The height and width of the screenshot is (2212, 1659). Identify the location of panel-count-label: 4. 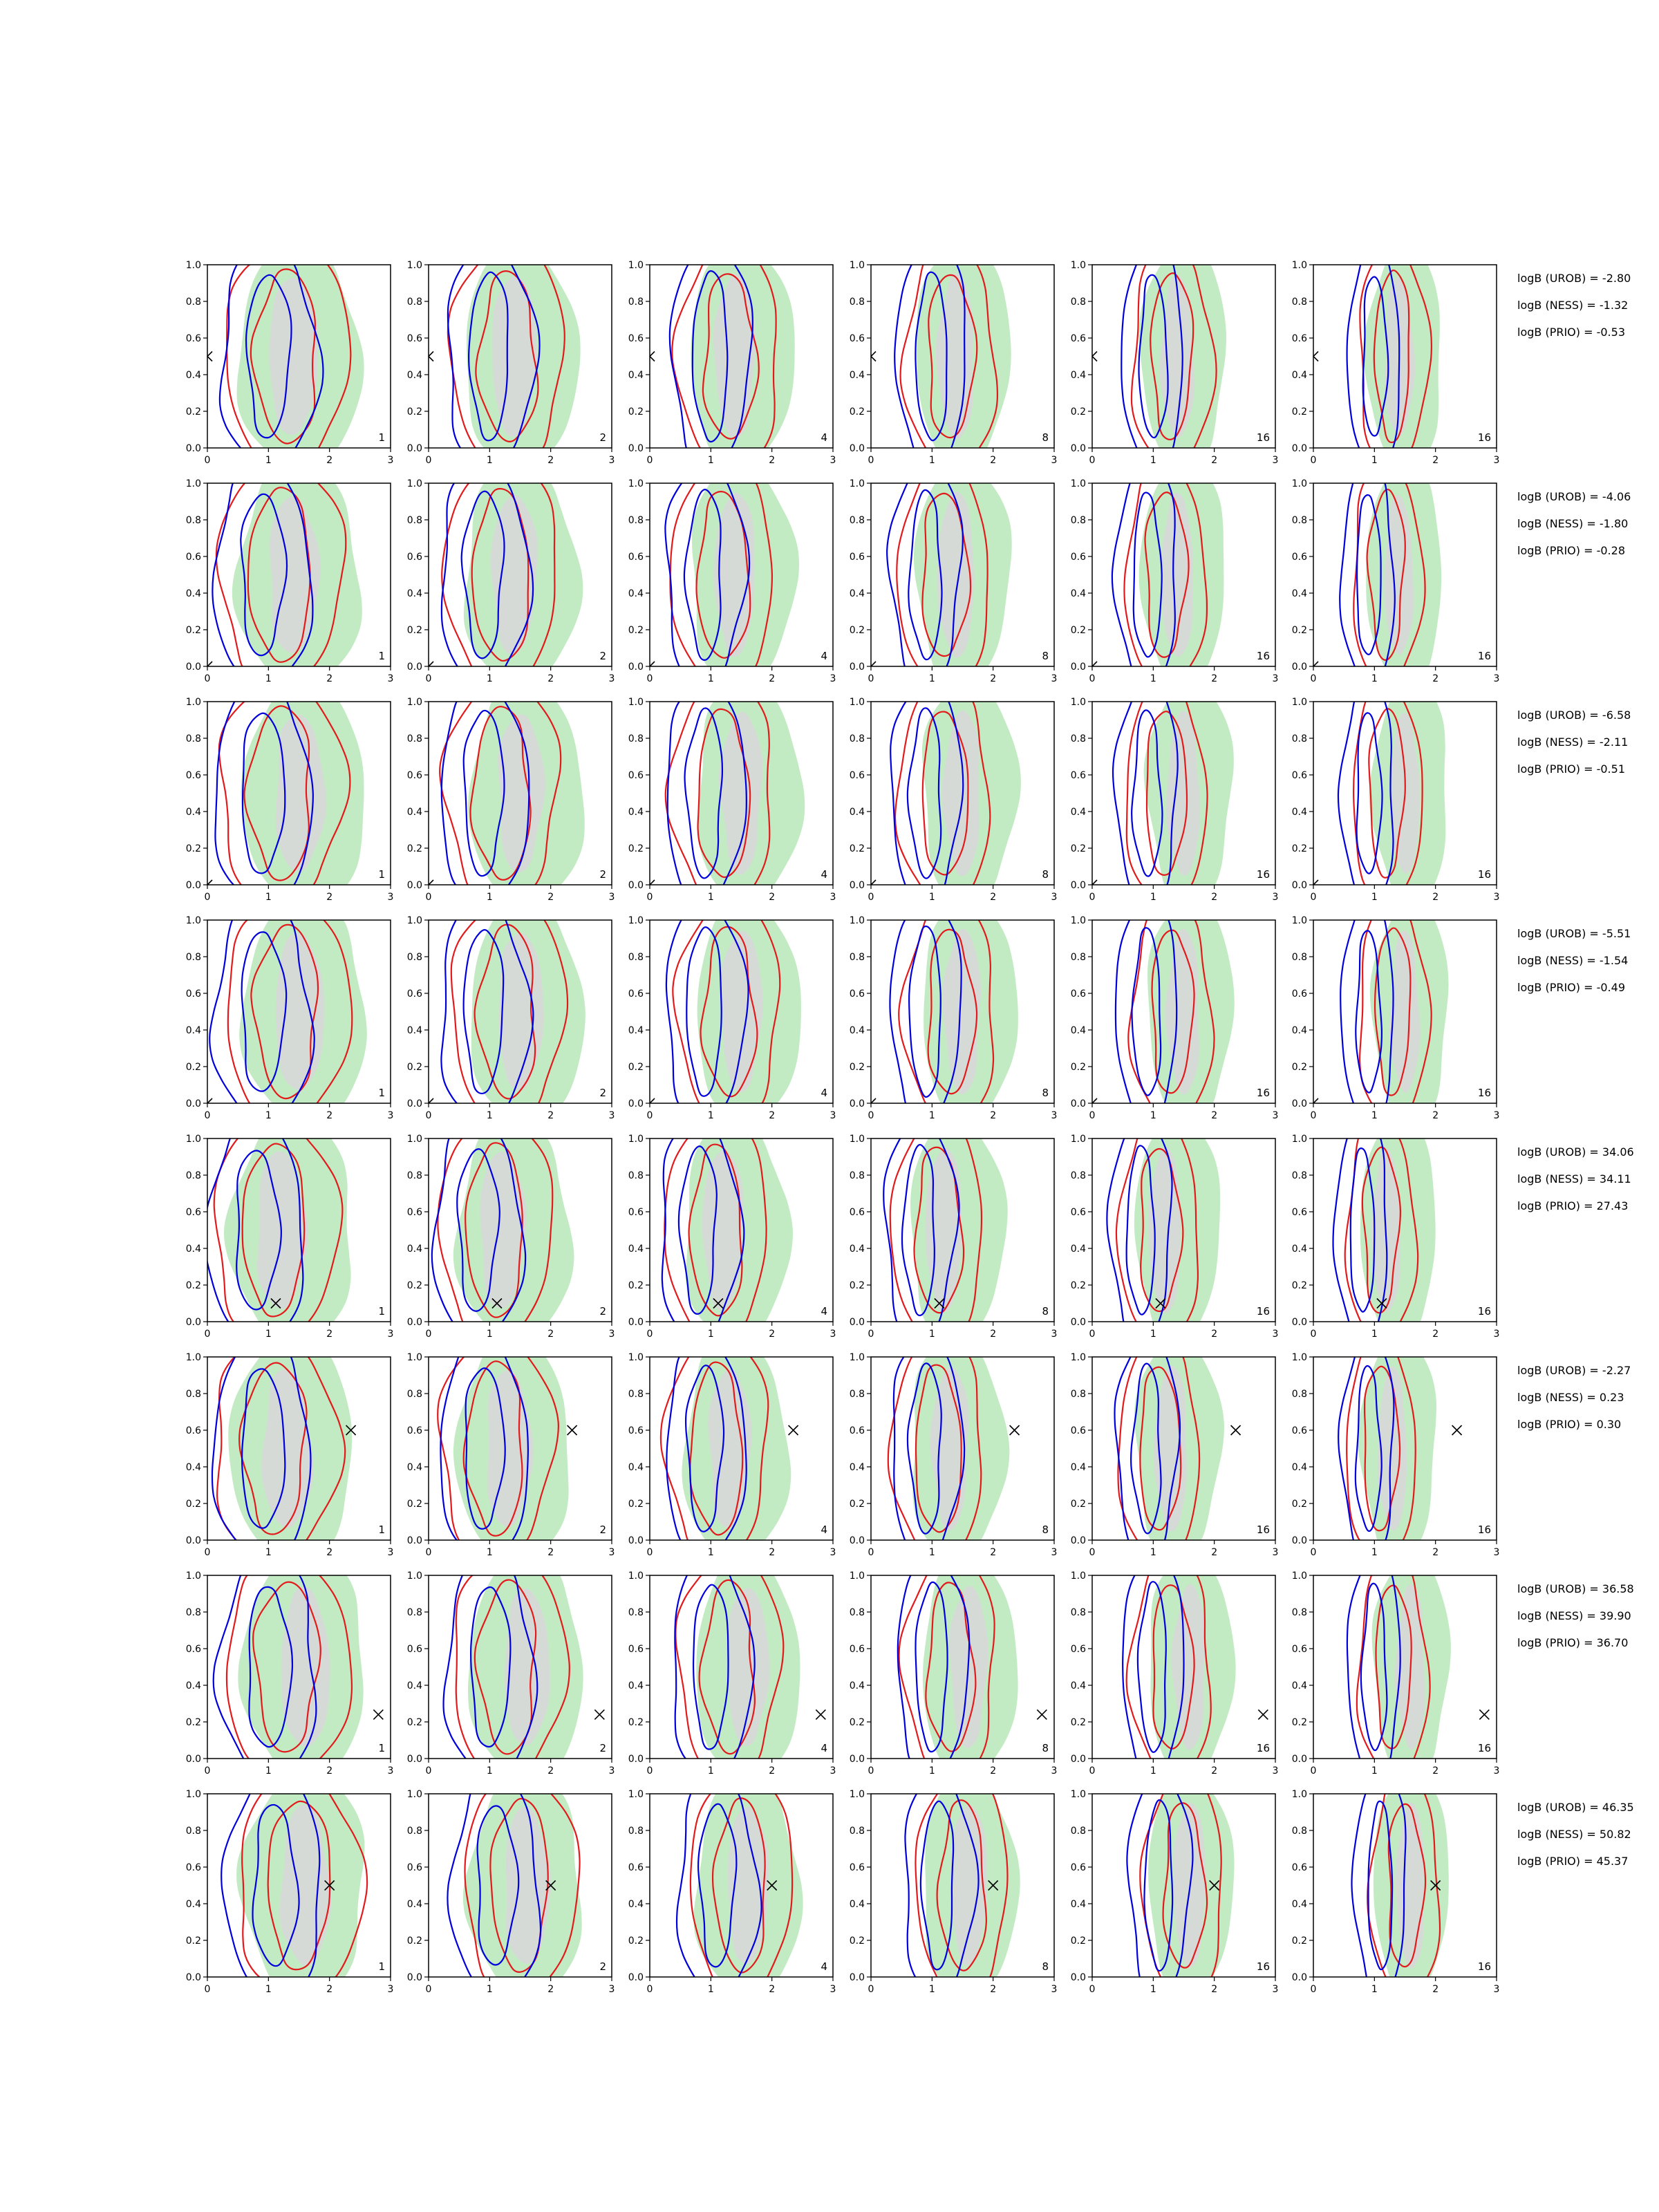
(824, 656).